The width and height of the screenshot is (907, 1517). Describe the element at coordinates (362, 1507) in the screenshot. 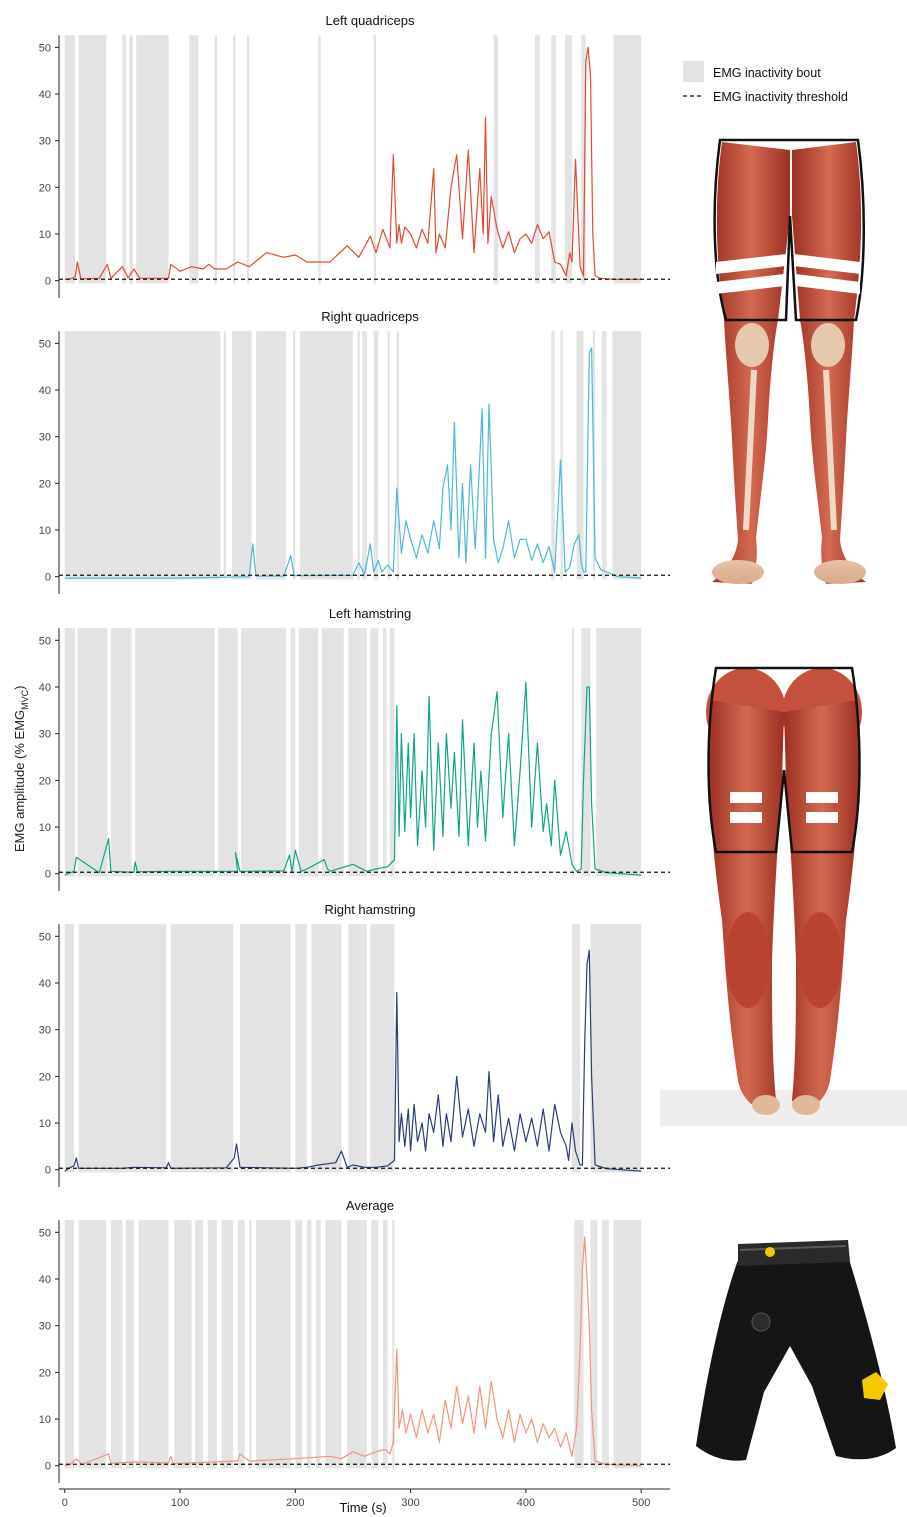

I see `x-axis-title: Time (s)` at that location.